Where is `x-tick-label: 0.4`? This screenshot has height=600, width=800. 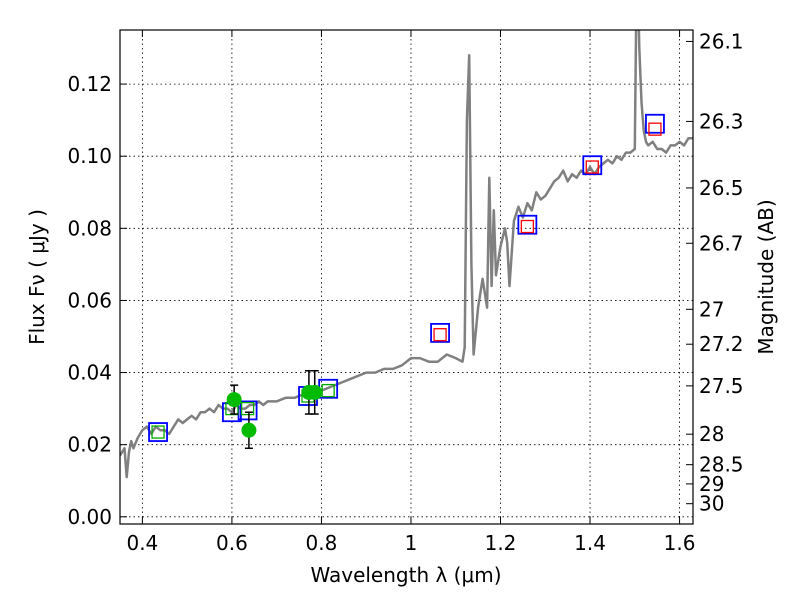 x-tick-label: 0.4 is located at coordinates (142, 543).